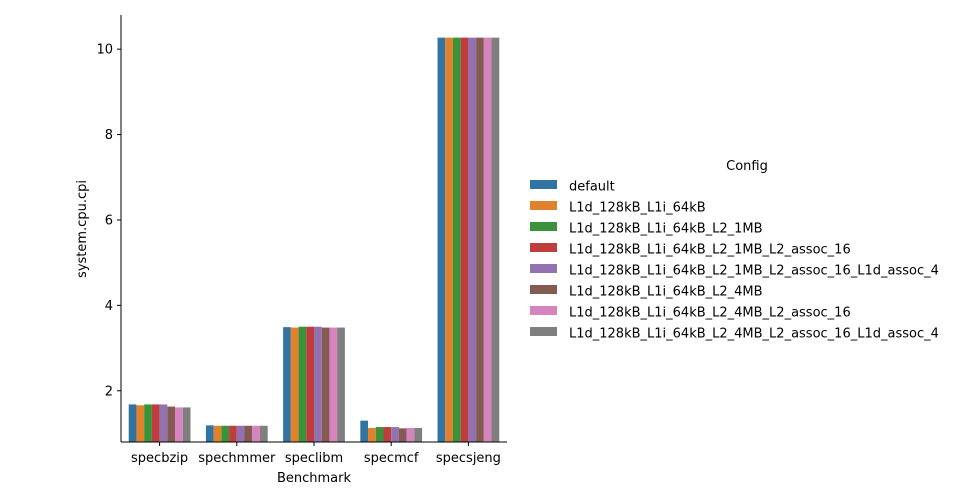 The height and width of the screenshot is (500, 977). I want to click on y-tick-label: 10, so click(104, 50).